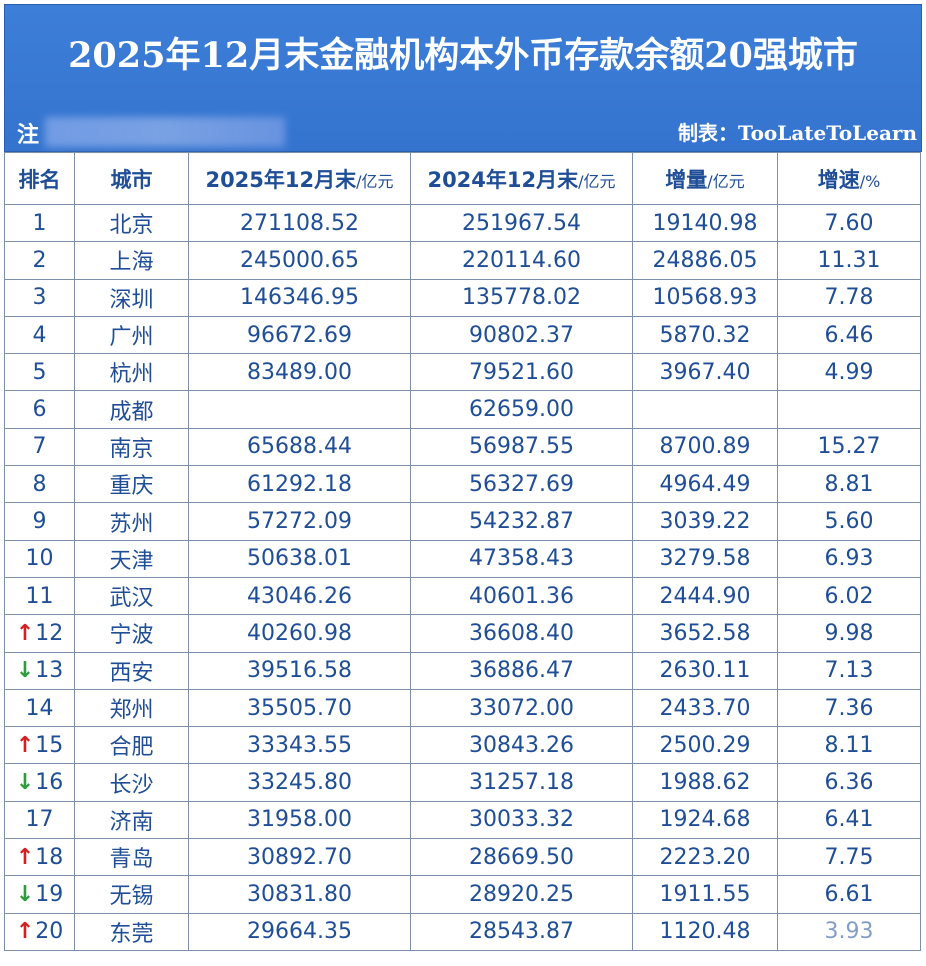 This screenshot has height=966, width=926. Describe the element at coordinates (299, 484) in the screenshot. I see `deposit-2025-cell: 61292.18` at that location.